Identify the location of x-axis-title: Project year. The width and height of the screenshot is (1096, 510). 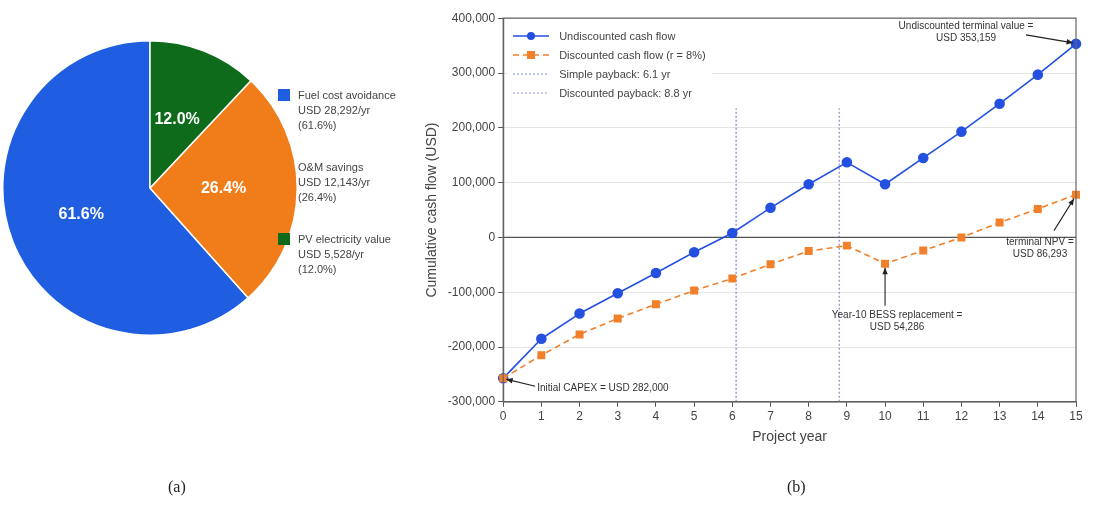
(790, 436).